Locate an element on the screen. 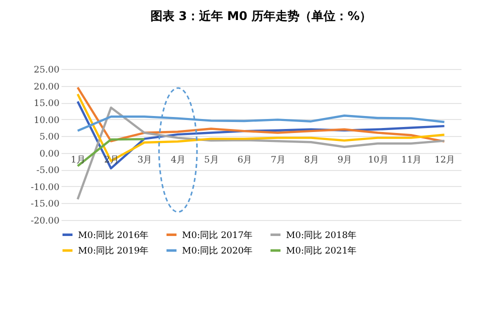 The image size is (500, 333). y-tick-label: -20.00 is located at coordinates (45, 221).